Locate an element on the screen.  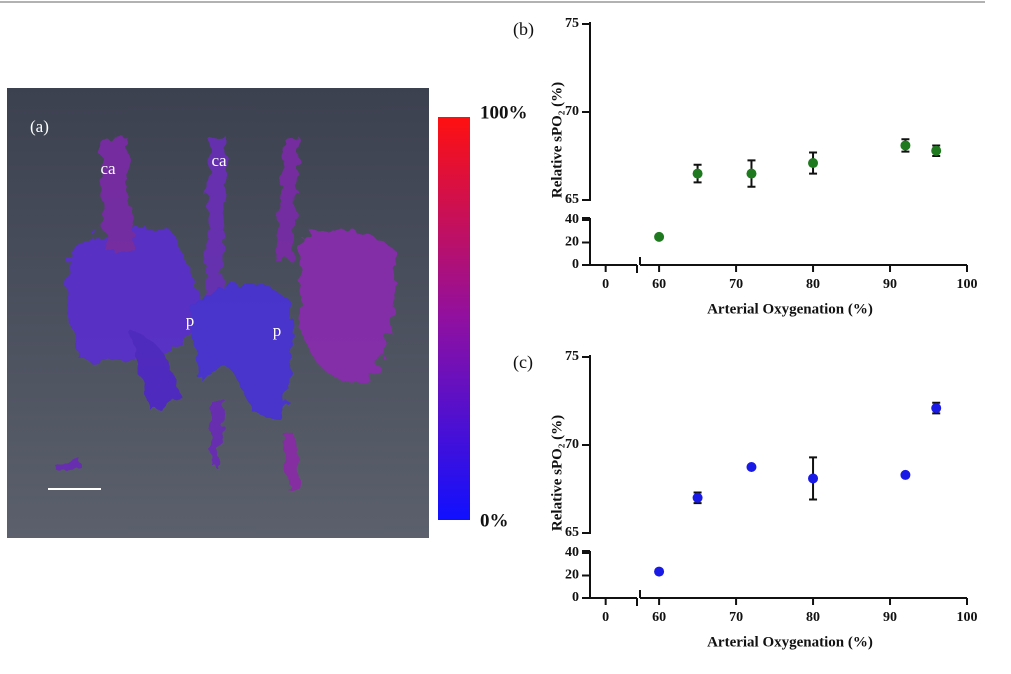
panel-label: (a) is located at coordinates (39, 126).